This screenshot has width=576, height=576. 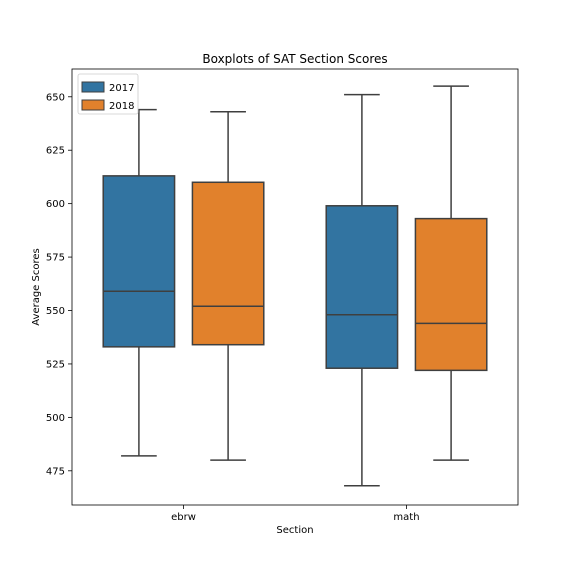 I want to click on legend-label-2017: 2017, so click(x=121, y=88).